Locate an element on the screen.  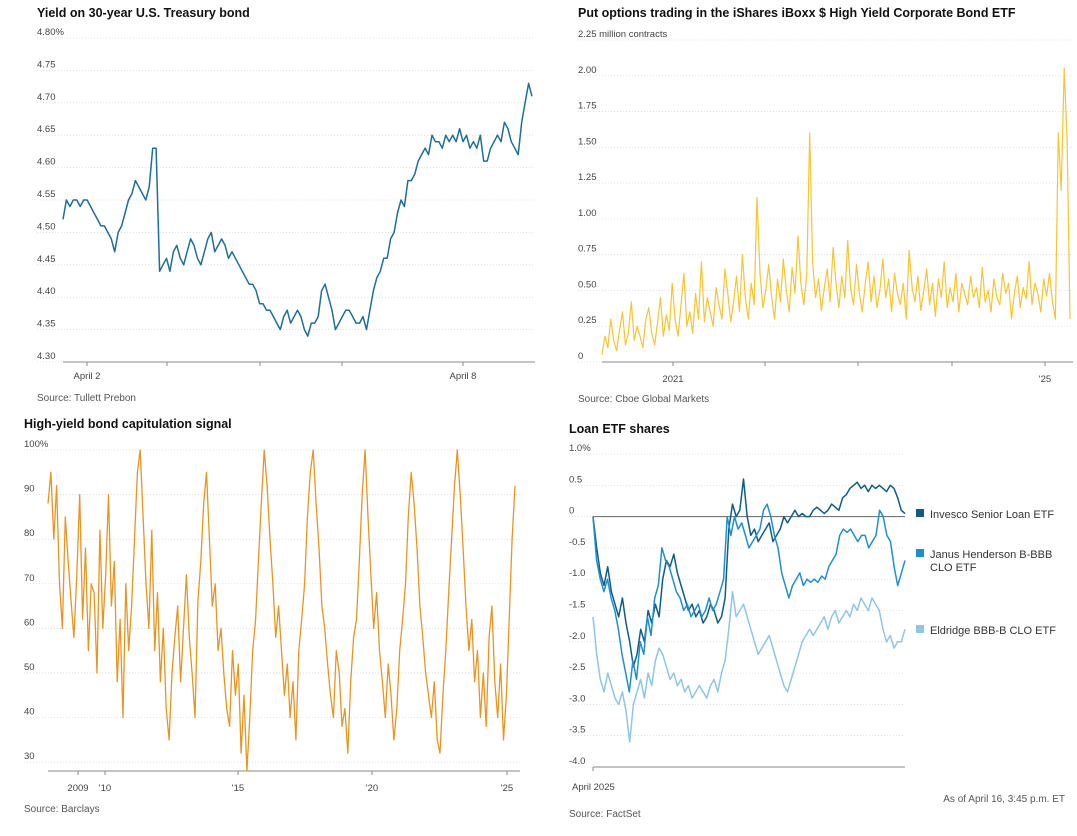
x-tick-label: April 2 is located at coordinates (87, 376).